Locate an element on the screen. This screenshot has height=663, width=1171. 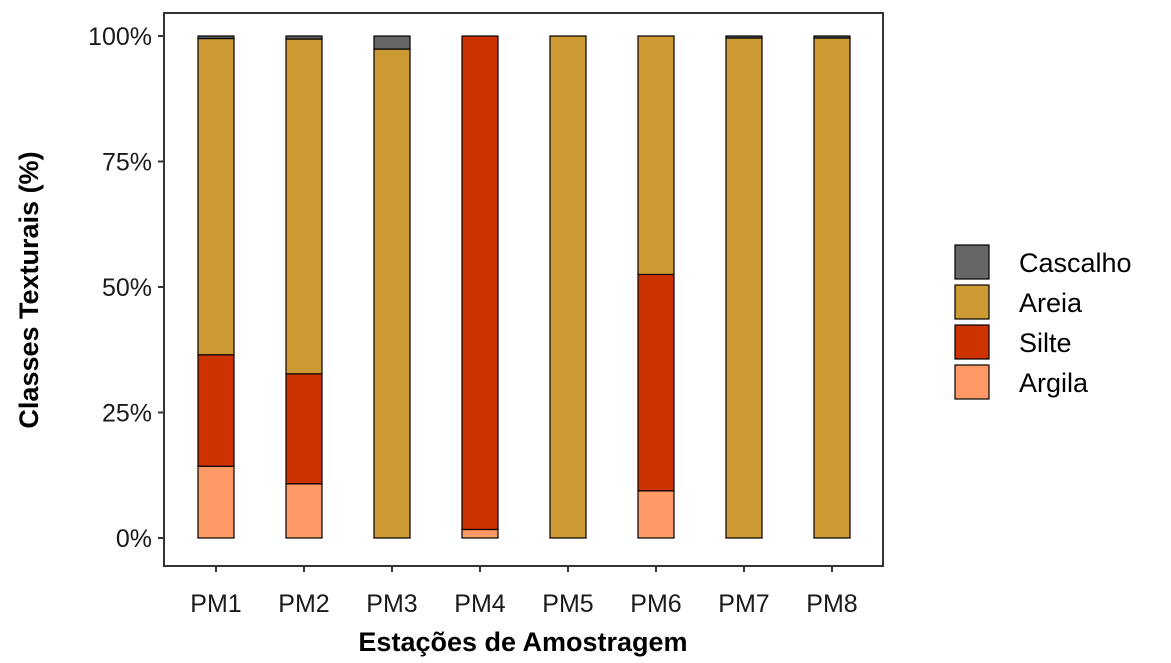
y-axis: 0% 25% 50% 75% 100% is located at coordinates (126, 288).